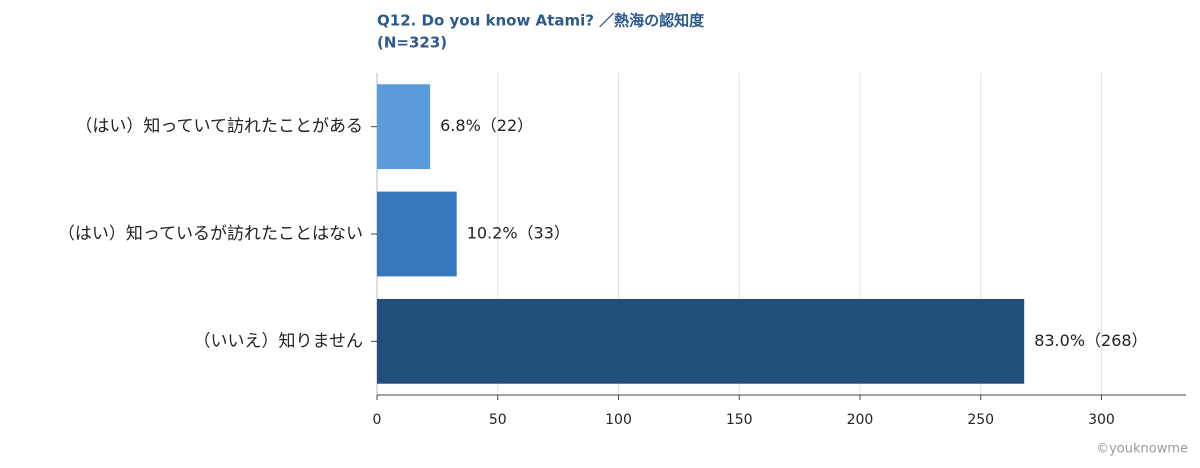 This screenshot has height=468, width=1200. What do you see at coordinates (210, 234) in the screenshot?
I see `y-tick-label: （はい）知っているが訪れたことはない` at bounding box center [210, 234].